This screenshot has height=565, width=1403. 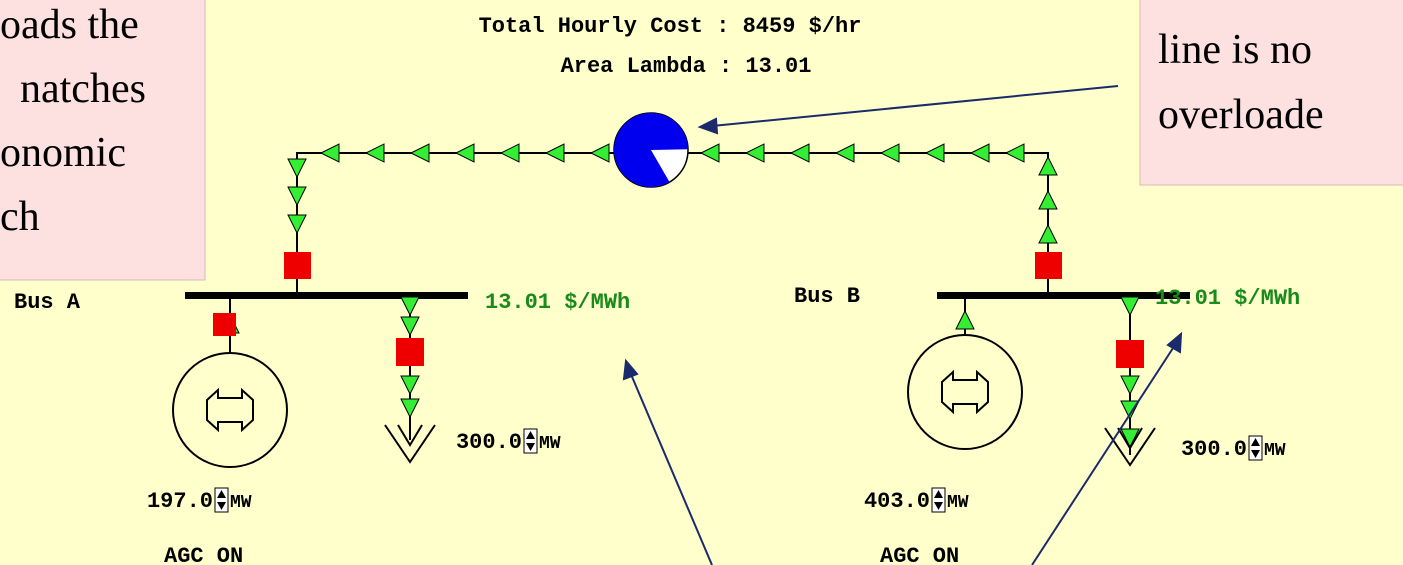 What do you see at coordinates (83, 89) in the screenshot?
I see `callout-text: natches` at bounding box center [83, 89].